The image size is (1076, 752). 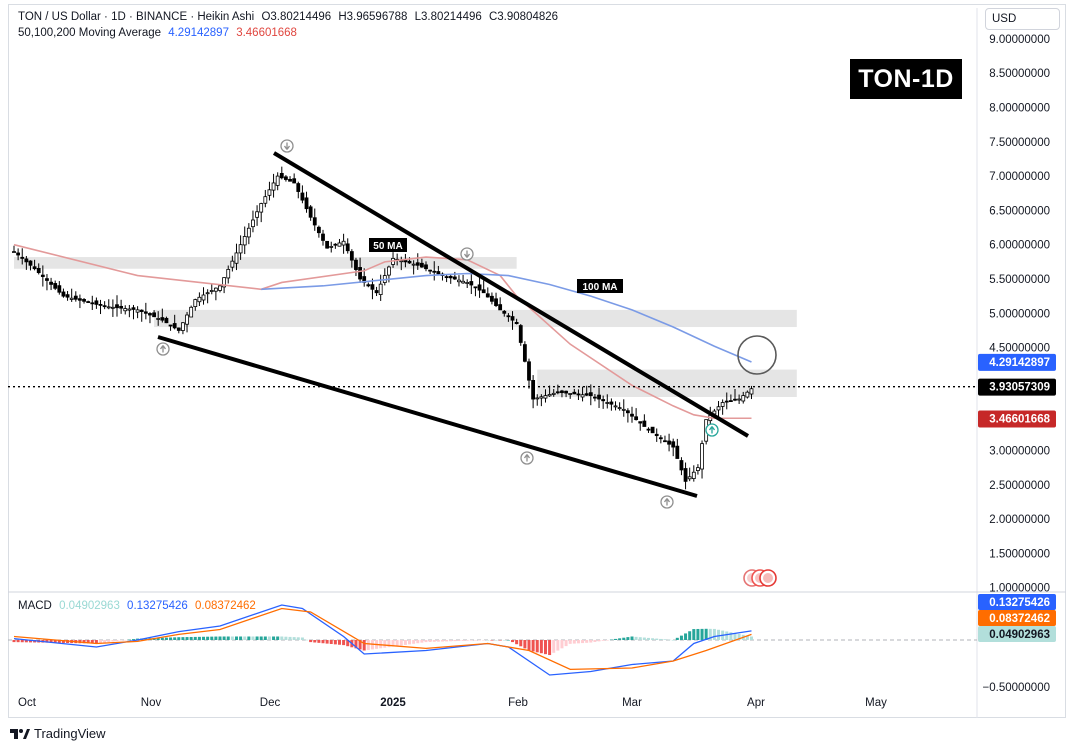 I want to click on currency-button: USD, so click(x=1022, y=19).